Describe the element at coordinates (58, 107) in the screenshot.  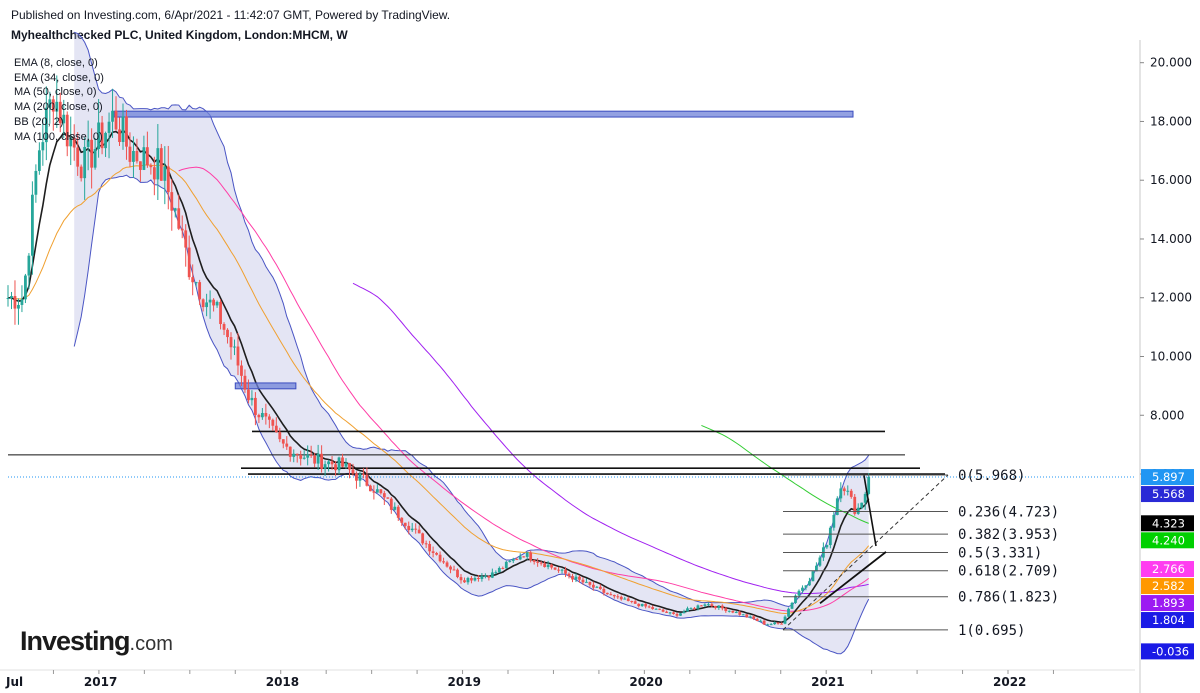
I see `indicator-ma200: MA (200, close, 0)` at that location.